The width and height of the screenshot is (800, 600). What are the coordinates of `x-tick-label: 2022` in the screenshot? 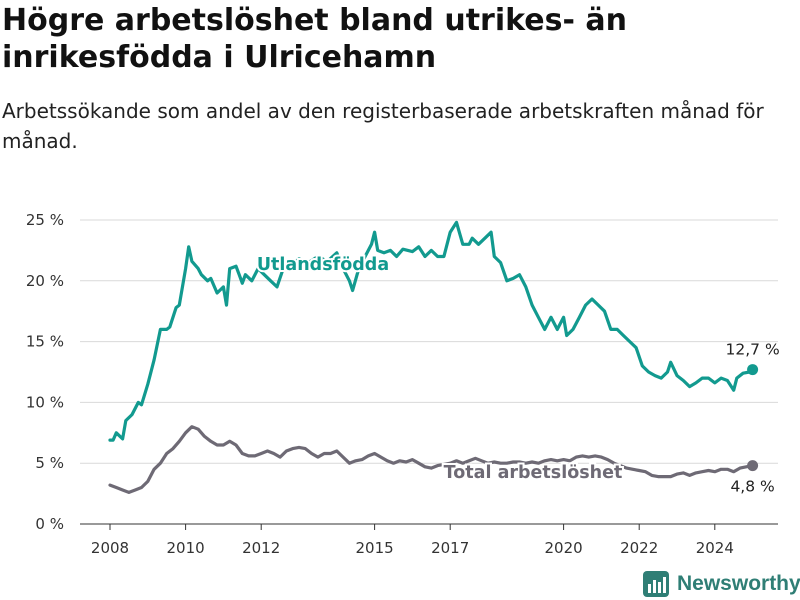 It's located at (639, 548).